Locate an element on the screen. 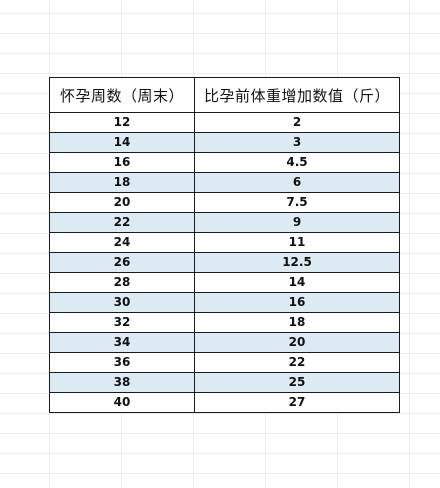 The width and height of the screenshot is (440, 488). header-pregnancy-weeks: 怀孕周数（周末） is located at coordinates (122, 95).